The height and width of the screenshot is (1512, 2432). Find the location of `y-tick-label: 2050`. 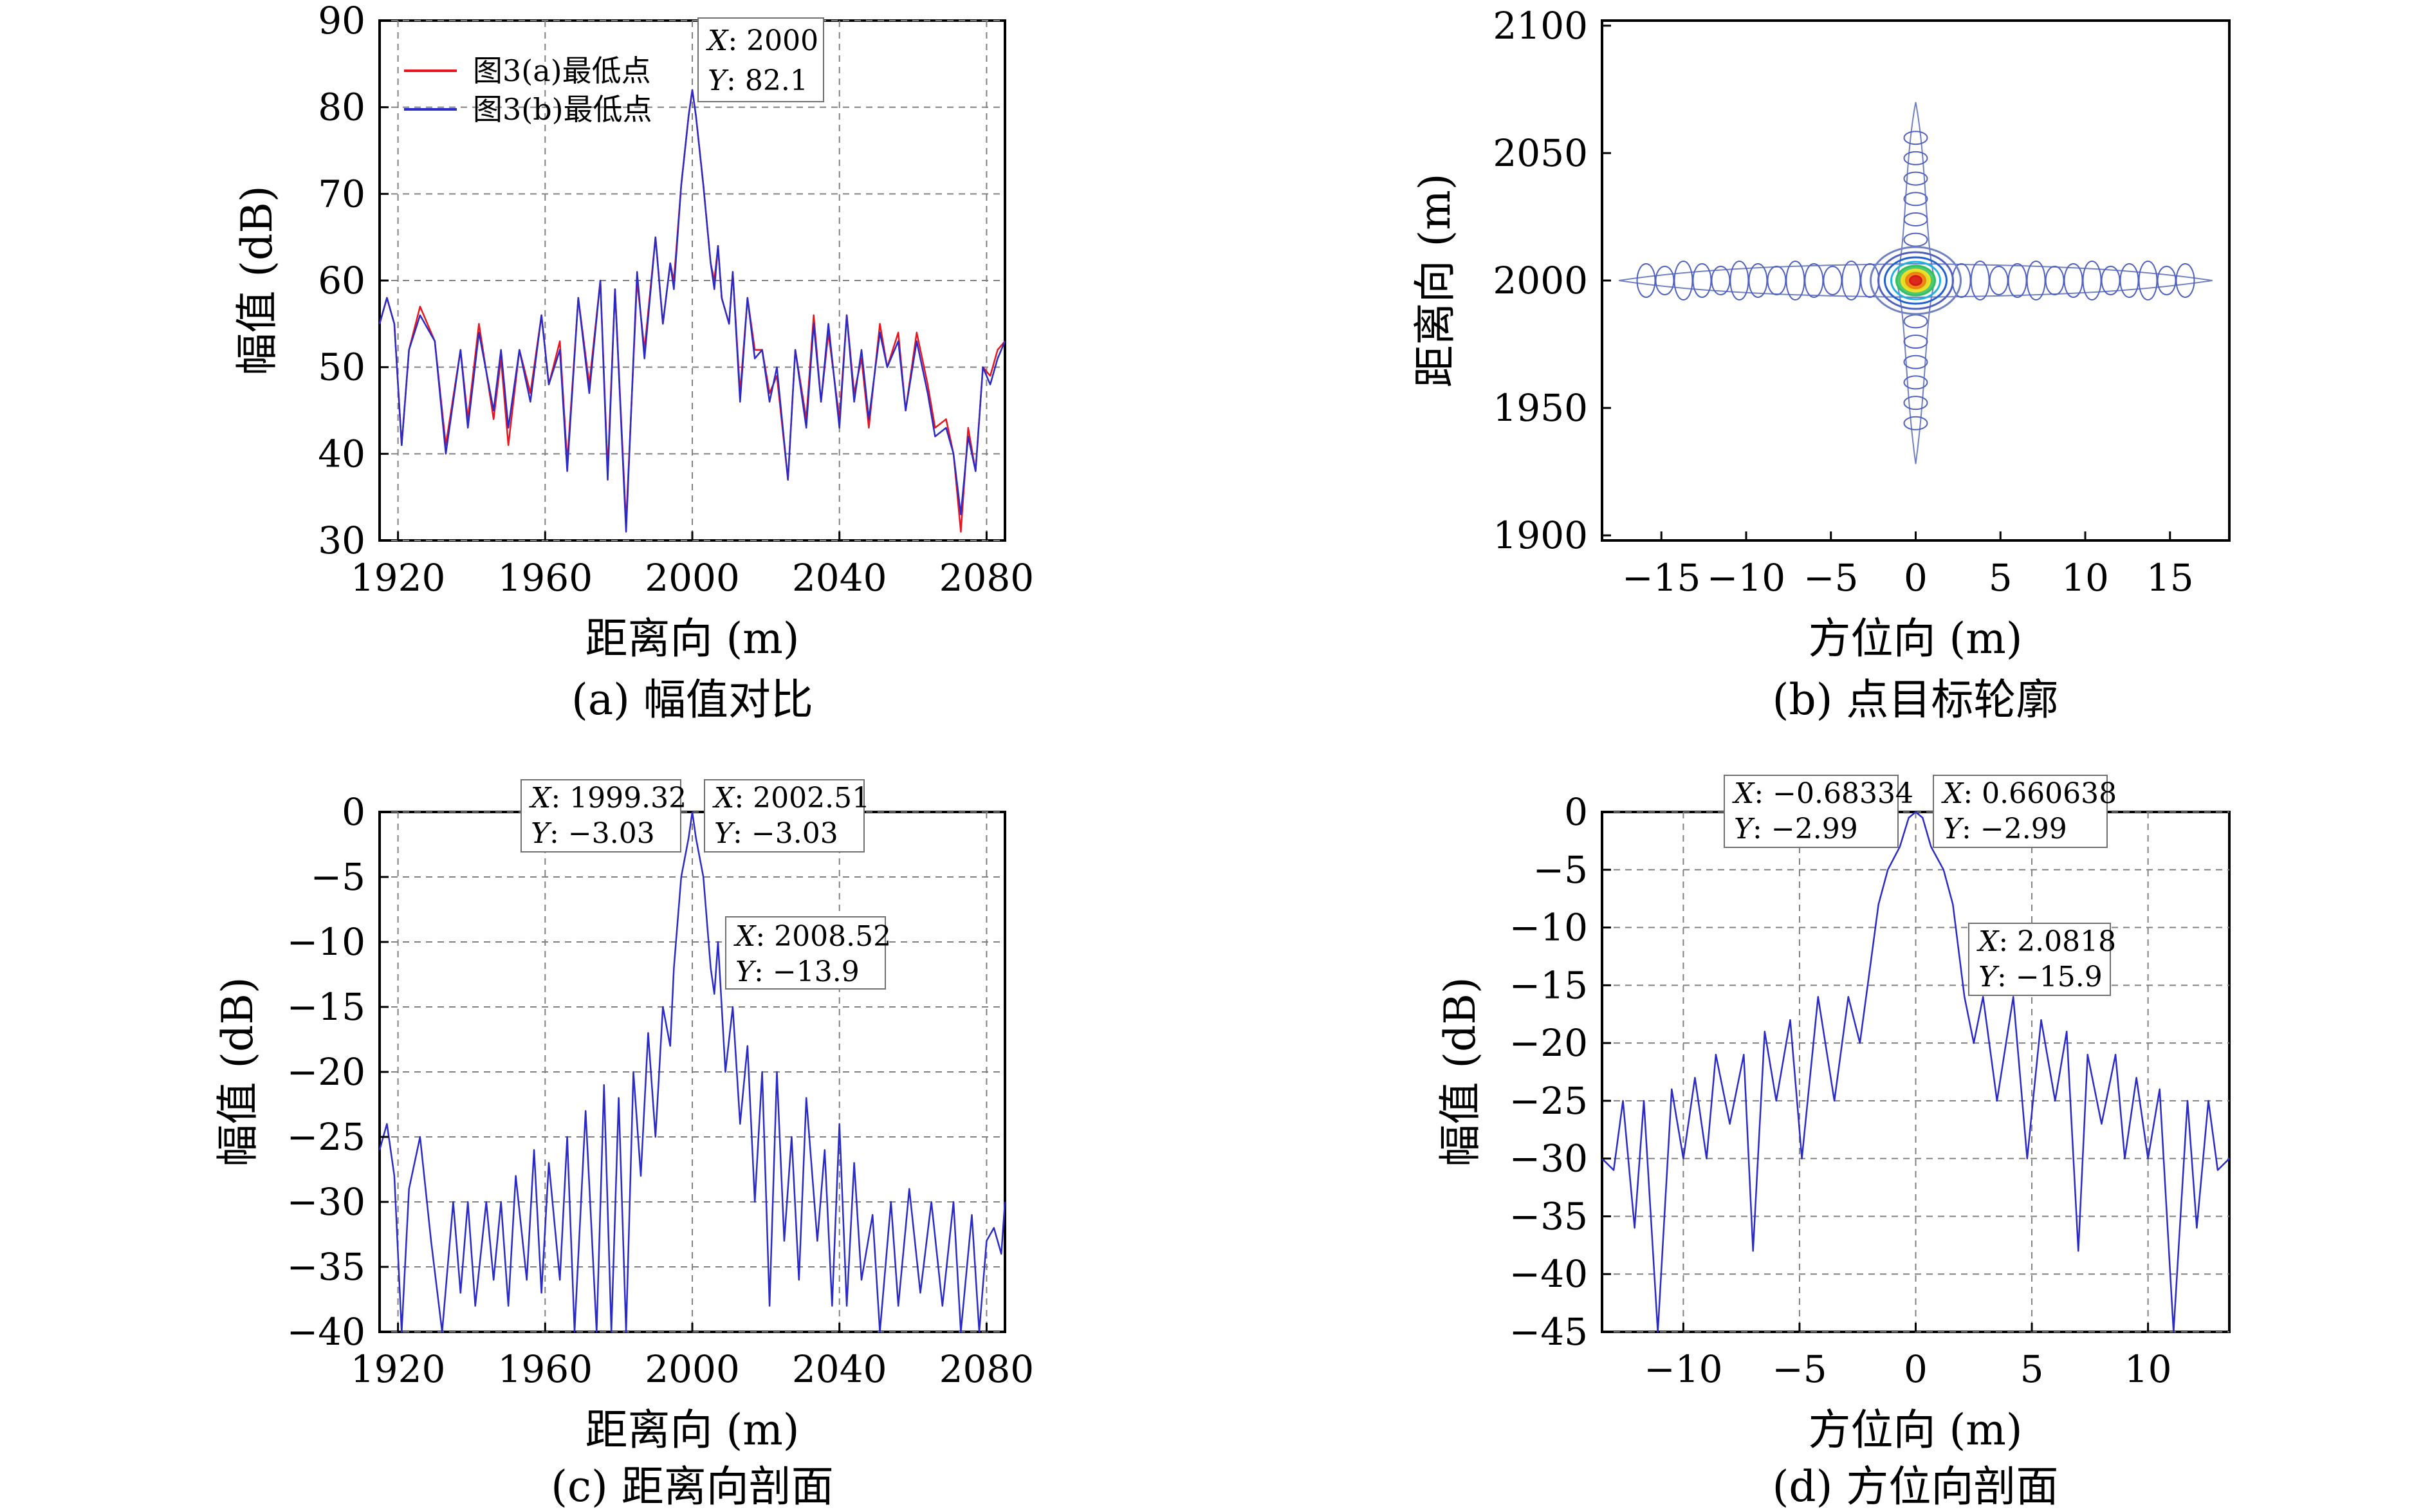

y-tick-label: 2050 is located at coordinates (1540, 153).